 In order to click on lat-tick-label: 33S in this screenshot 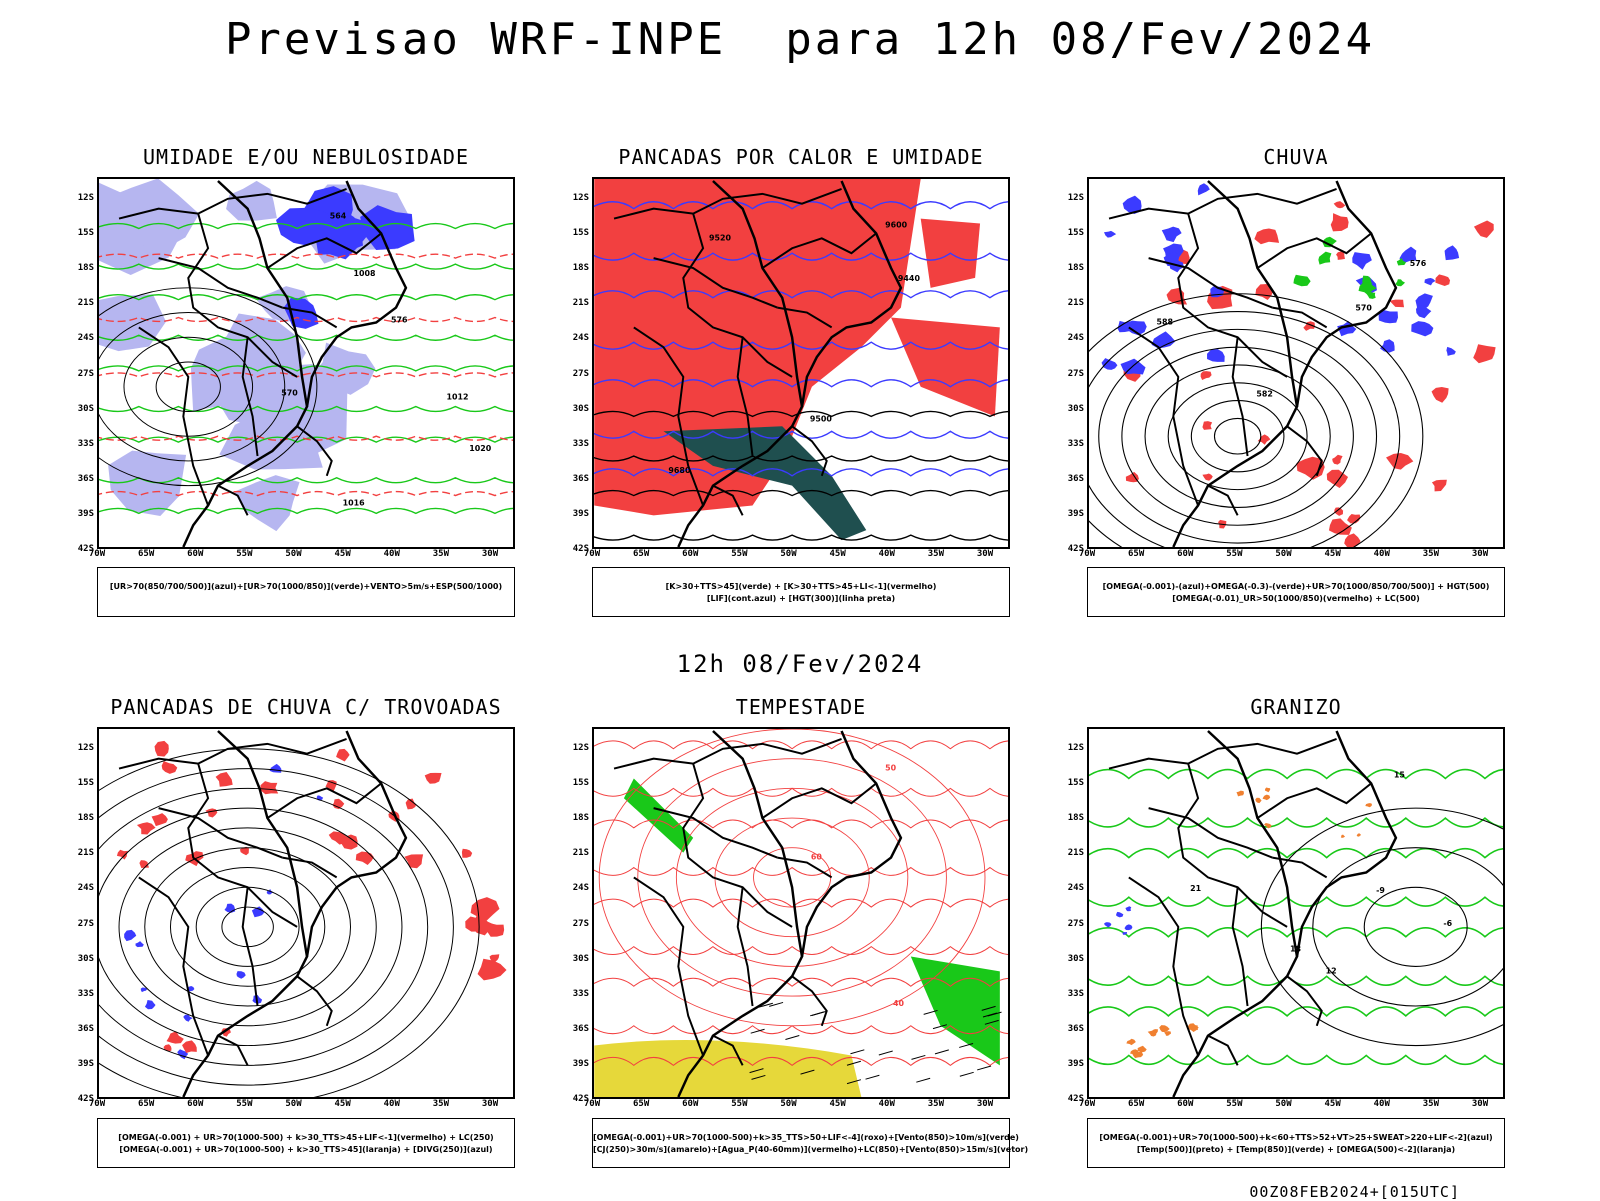, I will do `click(85, 993)`.